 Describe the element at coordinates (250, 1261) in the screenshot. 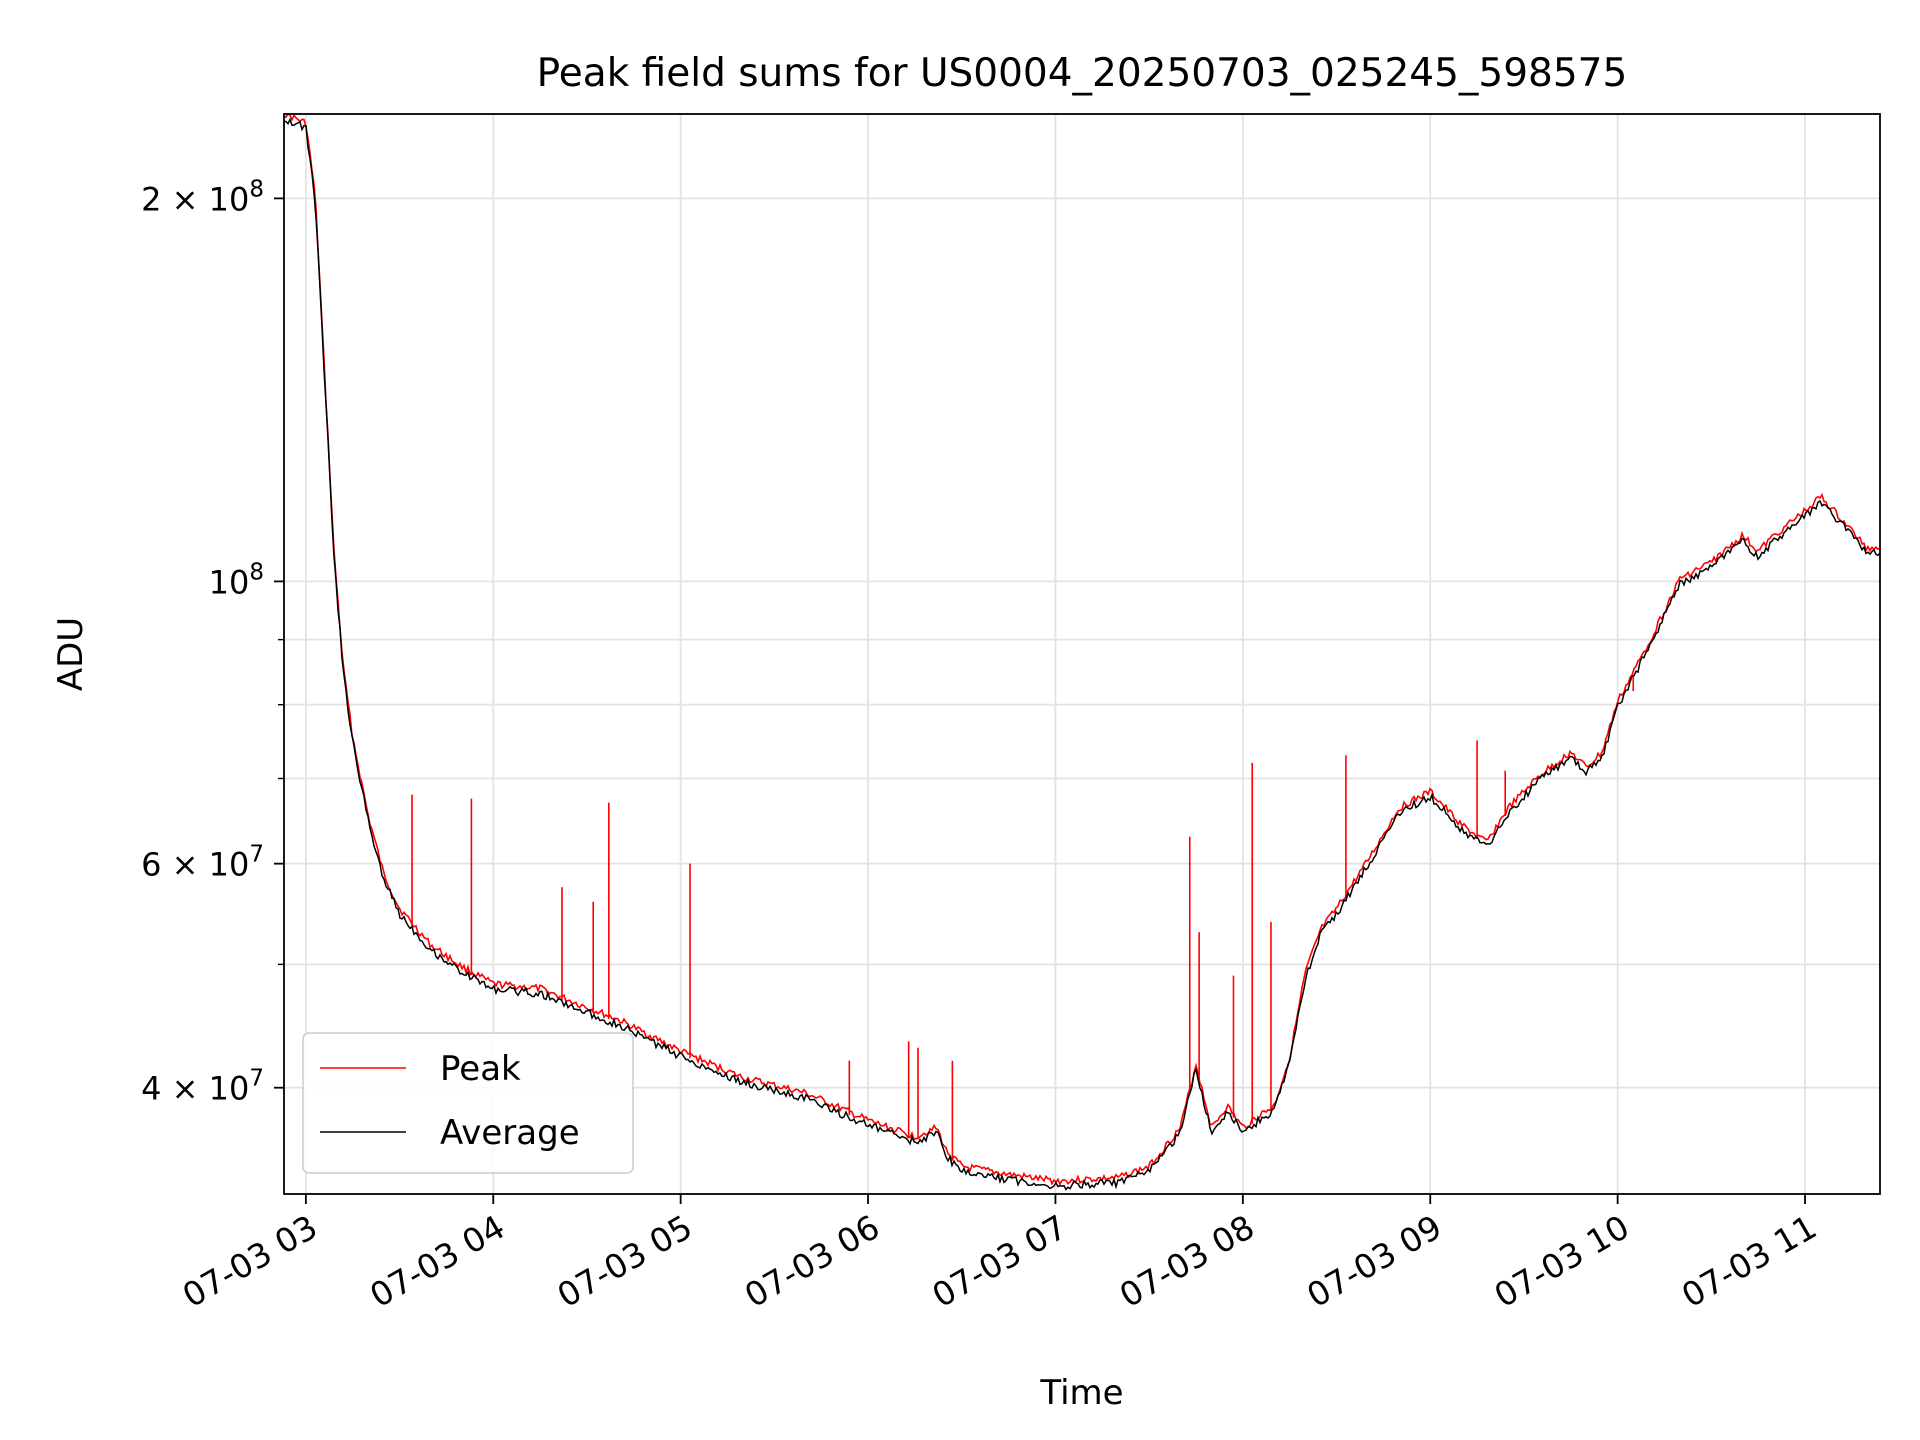

I see `x-tick-label: 07-03 03` at that location.